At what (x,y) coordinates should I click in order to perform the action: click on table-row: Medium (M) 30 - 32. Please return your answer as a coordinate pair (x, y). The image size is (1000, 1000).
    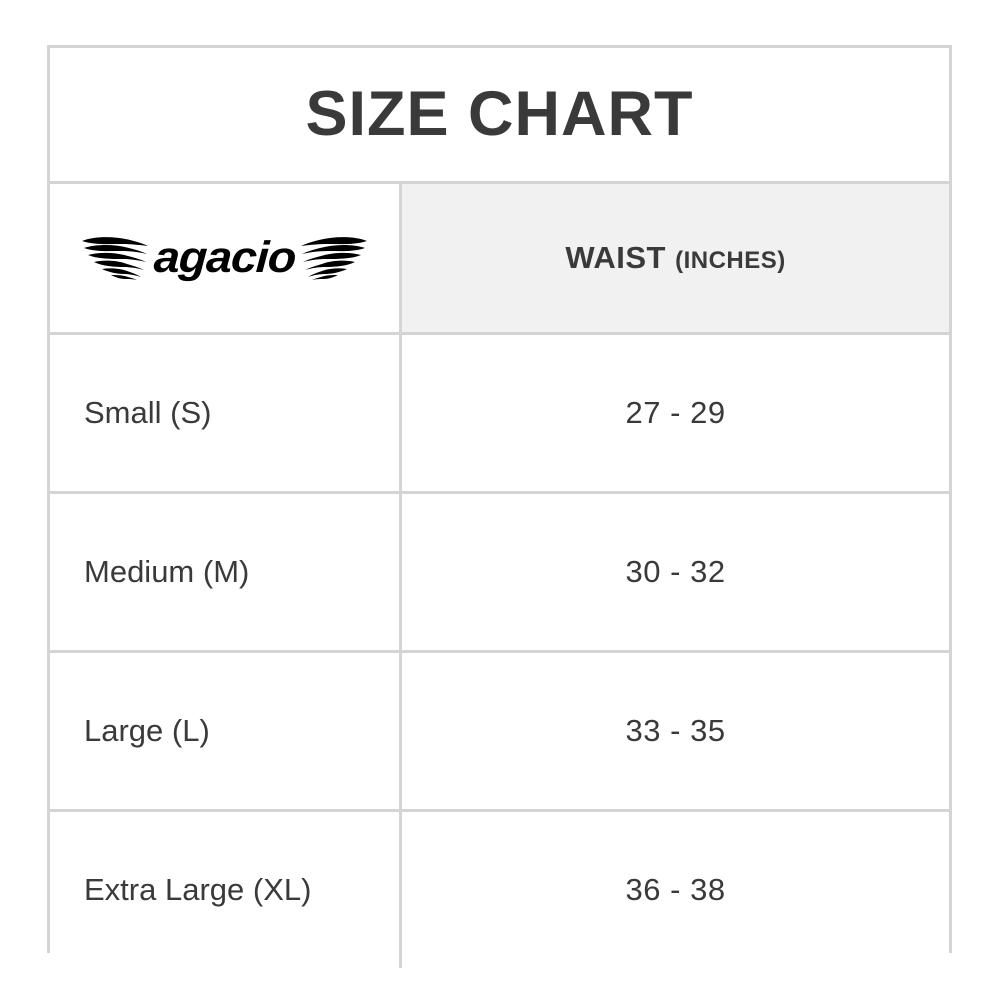
    Looking at the image, I should click on (499, 572).